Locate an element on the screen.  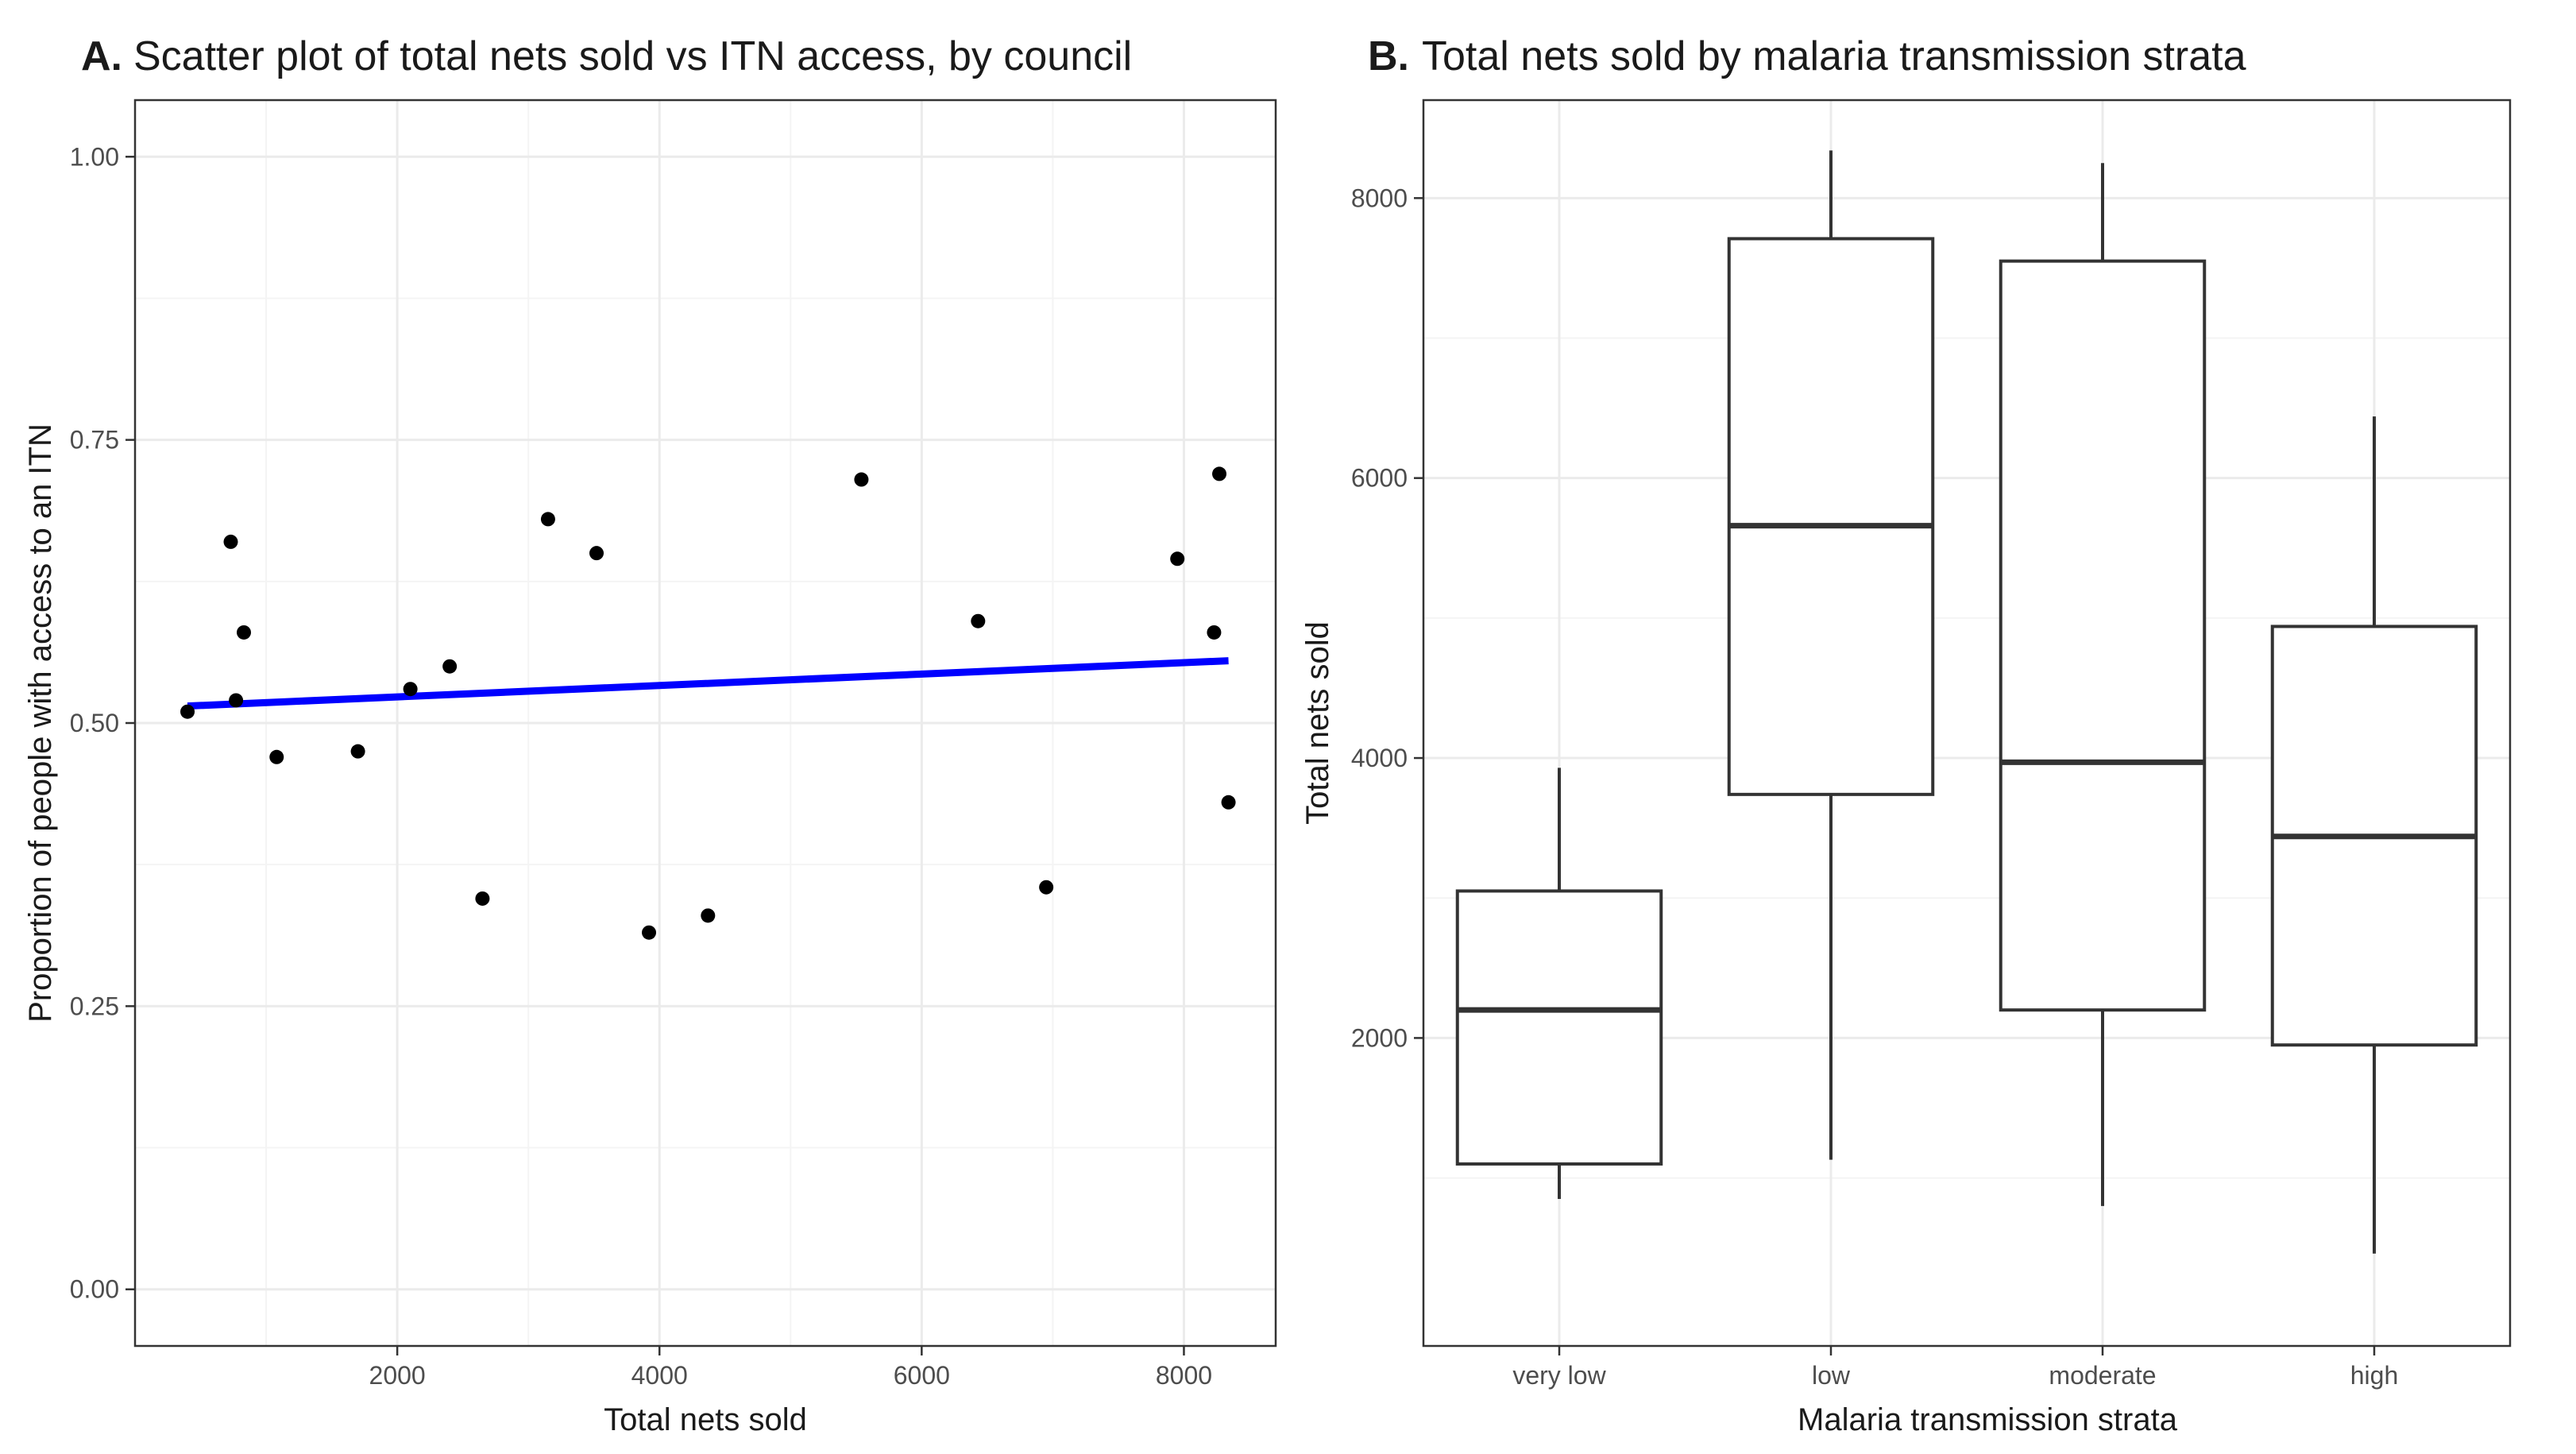
panel-a-y-tick-label: 0.25 is located at coordinates (94, 1006).